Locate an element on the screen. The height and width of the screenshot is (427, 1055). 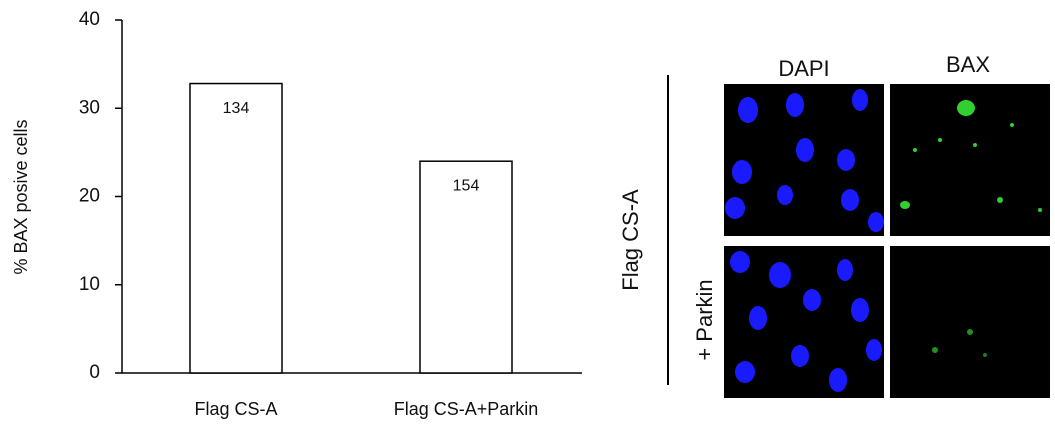
y-tick-label: 10 is located at coordinates (89, 284).